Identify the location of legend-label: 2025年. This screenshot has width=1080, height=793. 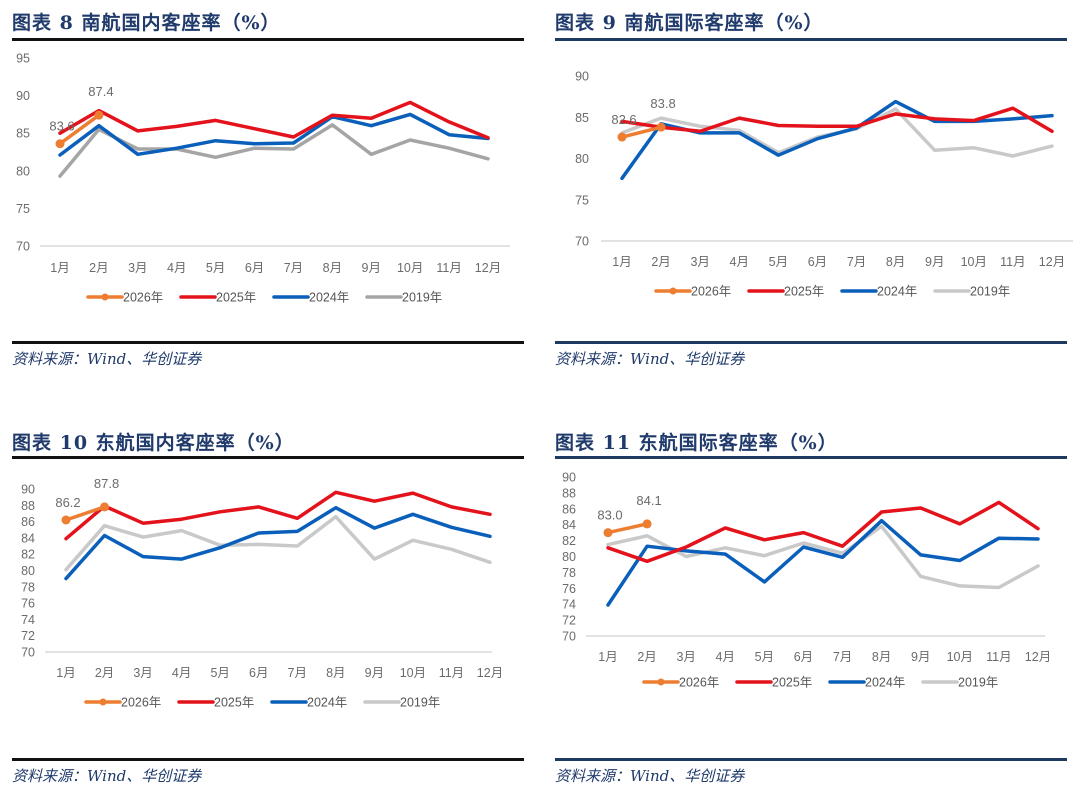
(792, 683).